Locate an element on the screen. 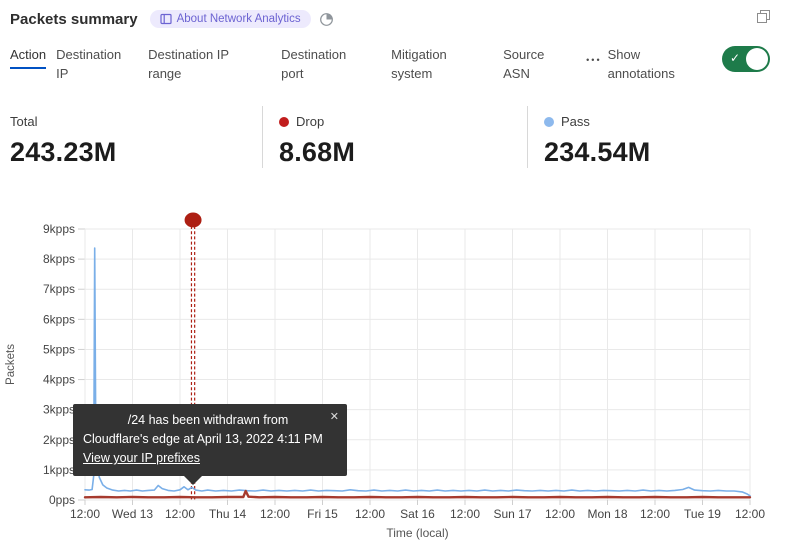 Image resolution: width=785 pixels, height=555 pixels. stat-pass: Pass 234.54M is located at coordinates (588, 137).